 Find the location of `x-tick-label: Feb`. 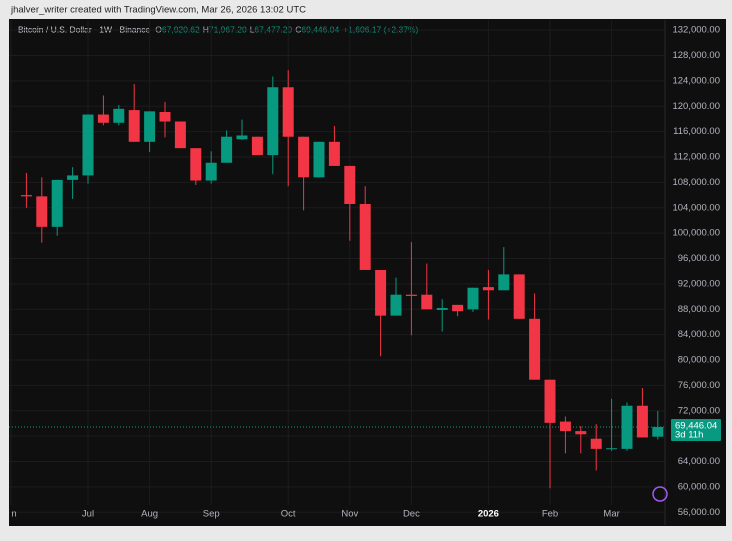

x-tick-label: Feb is located at coordinates (550, 514).